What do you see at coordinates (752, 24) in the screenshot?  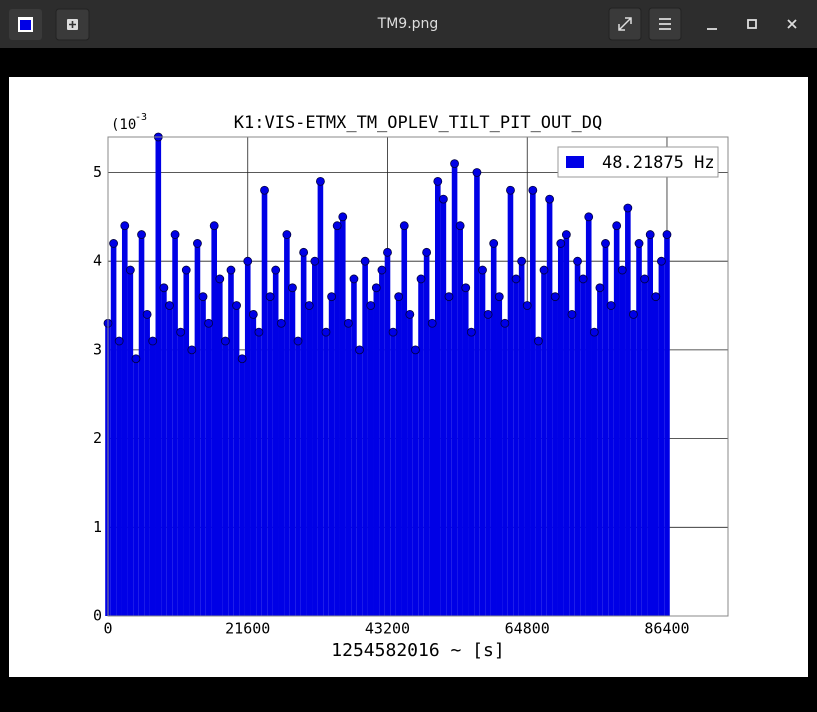 I see `maximize-button` at bounding box center [752, 24].